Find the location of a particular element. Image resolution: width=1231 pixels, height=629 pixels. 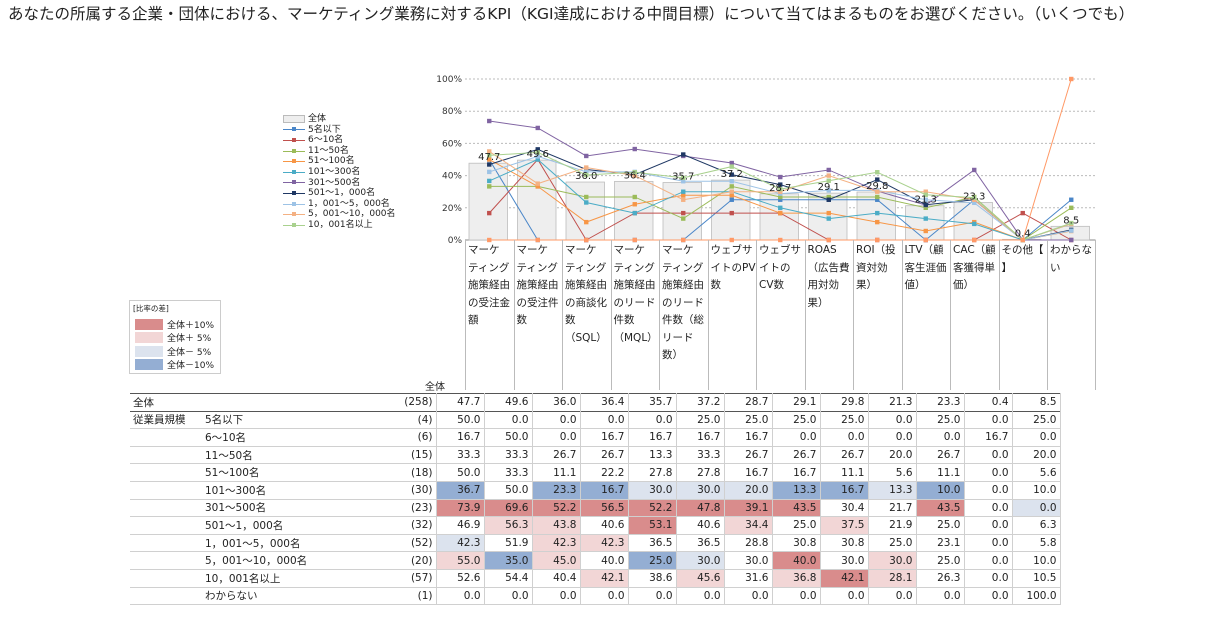

legend-item: 5名以下 is located at coordinates (339, 130).